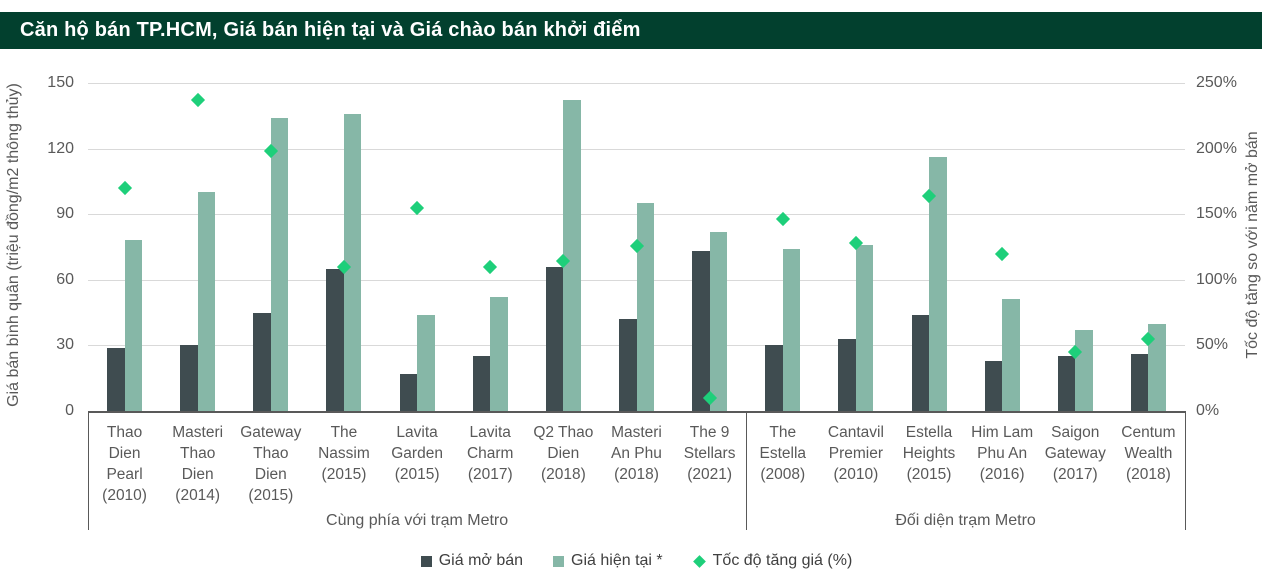 This screenshot has height=586, width=1277. Describe the element at coordinates (65, 214) in the screenshot. I see `left-tick-label-90: 90` at that location.